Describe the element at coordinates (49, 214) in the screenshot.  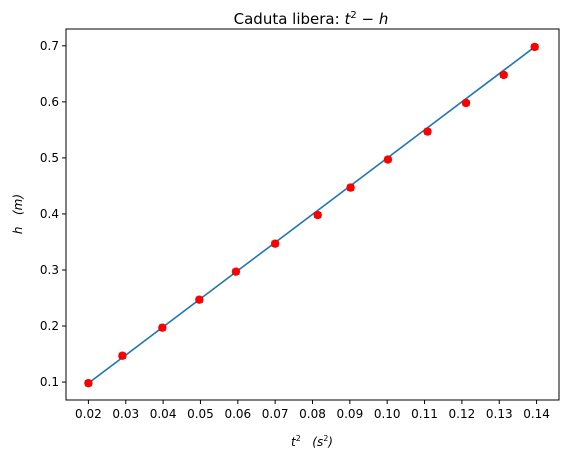
I see `y-tick-label: 0.4` at that location.